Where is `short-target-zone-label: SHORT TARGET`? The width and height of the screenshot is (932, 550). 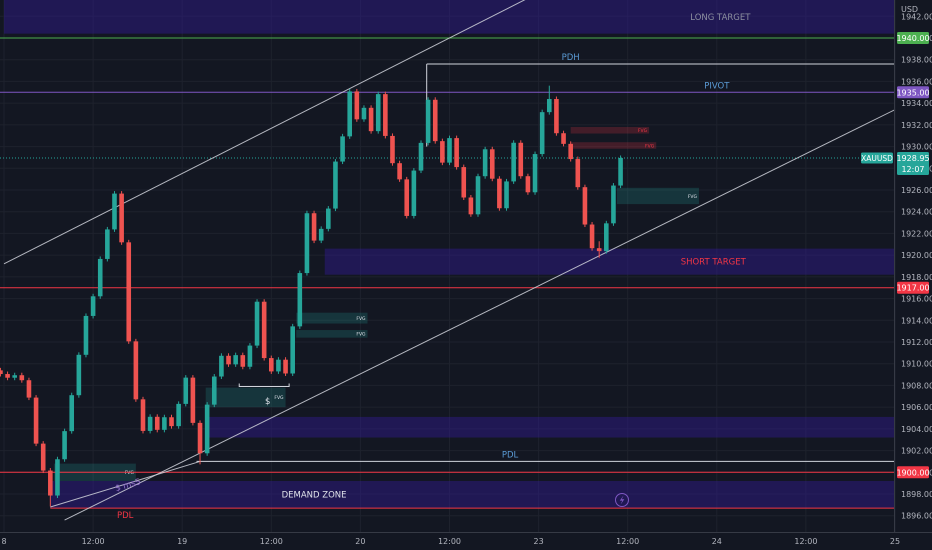
short-target-zone-label: SHORT TARGET is located at coordinates (714, 263).